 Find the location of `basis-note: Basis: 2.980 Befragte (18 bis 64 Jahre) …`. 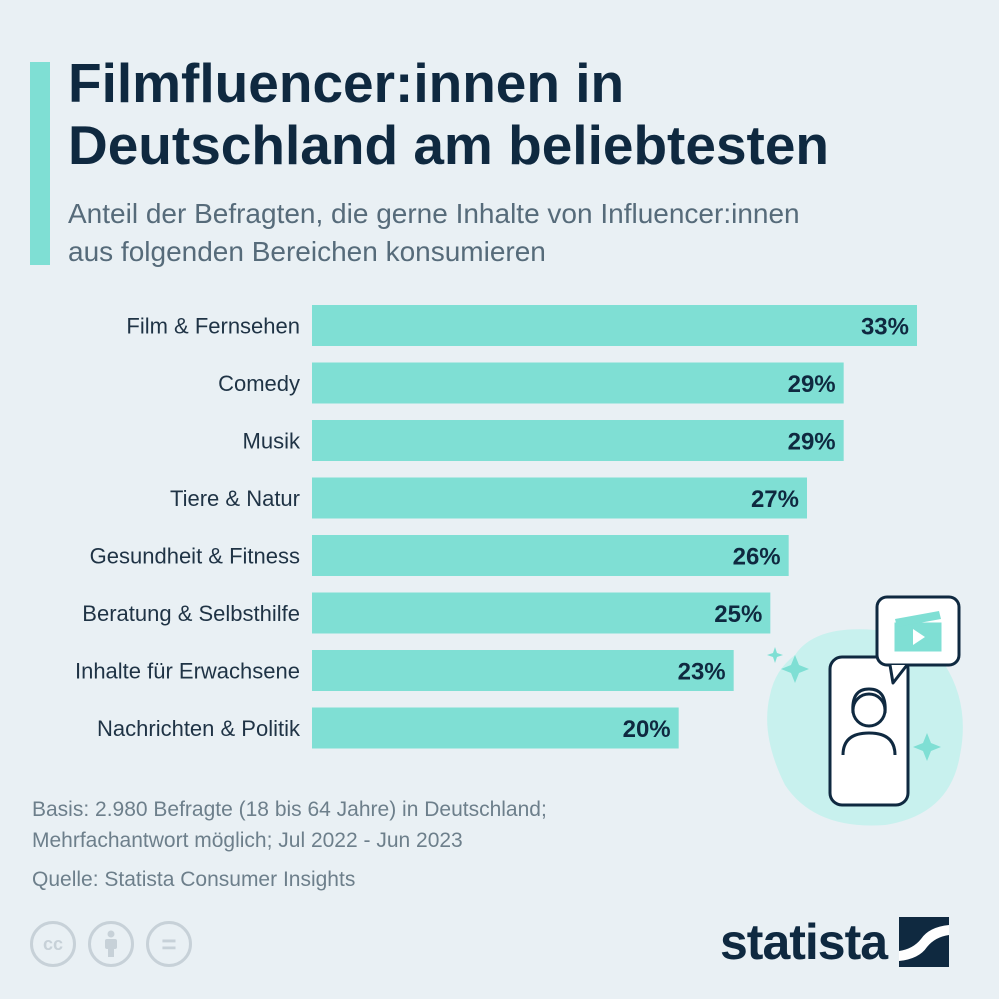

basis-note: Basis: 2.980 Befragte (18 bis 64 Jahre) … is located at coordinates (289, 825).